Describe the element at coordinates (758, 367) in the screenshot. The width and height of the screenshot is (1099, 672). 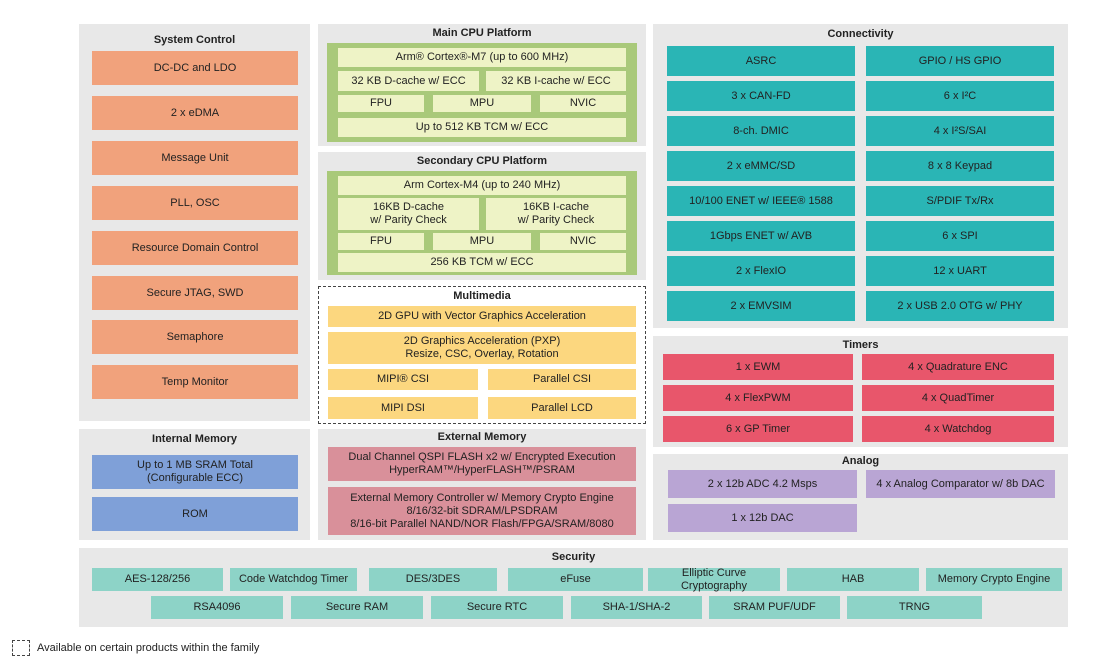
I see `block: 1 x EWM` at that location.